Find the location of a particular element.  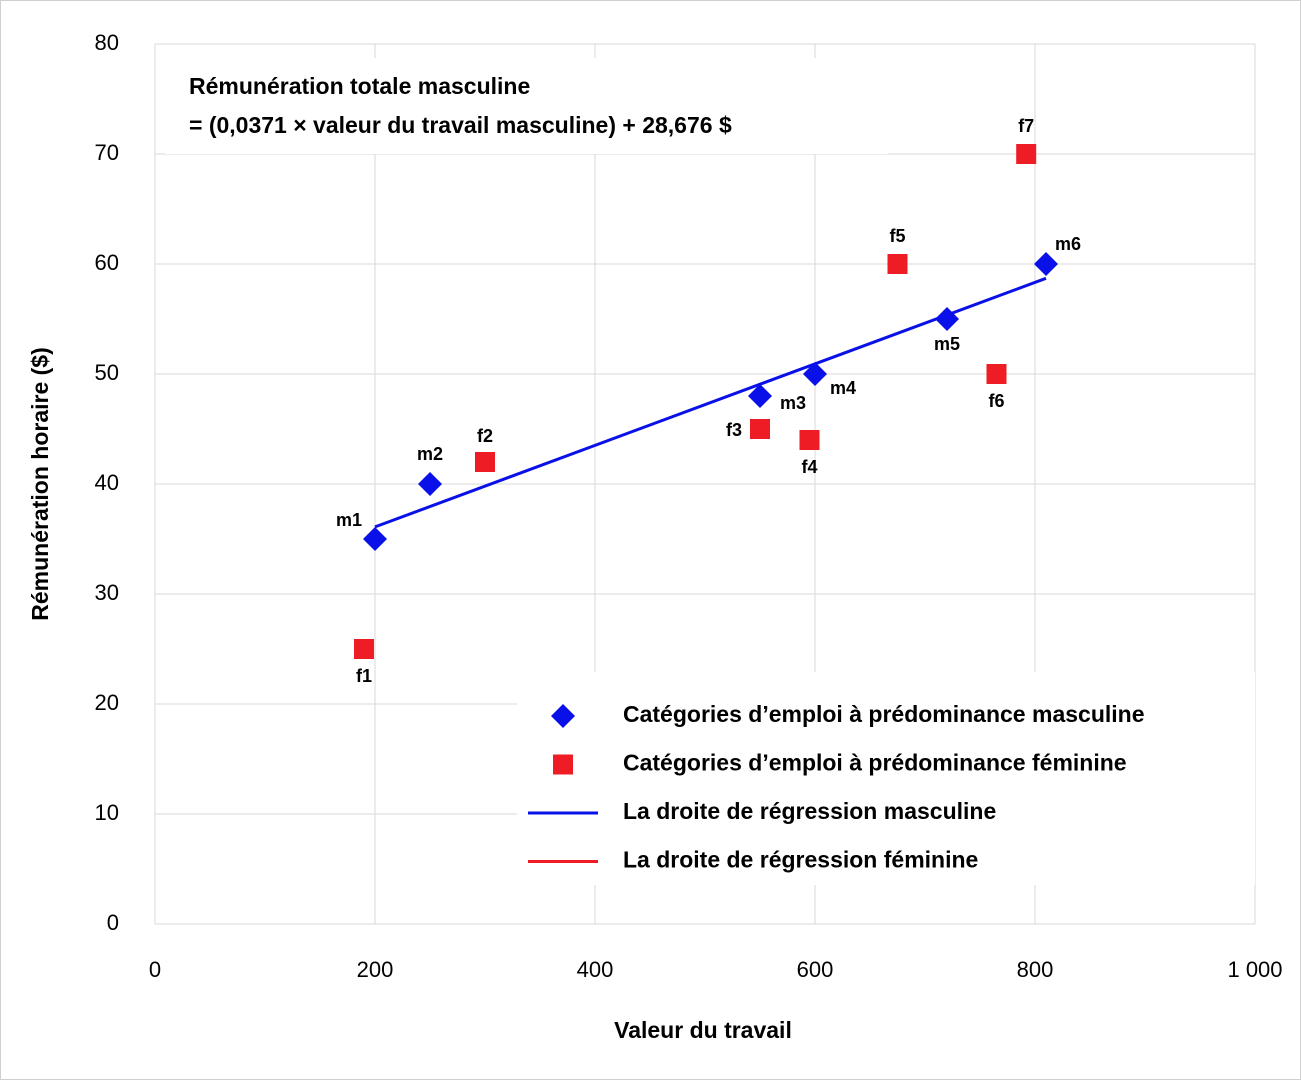

point-label: f4 is located at coordinates (809, 467).